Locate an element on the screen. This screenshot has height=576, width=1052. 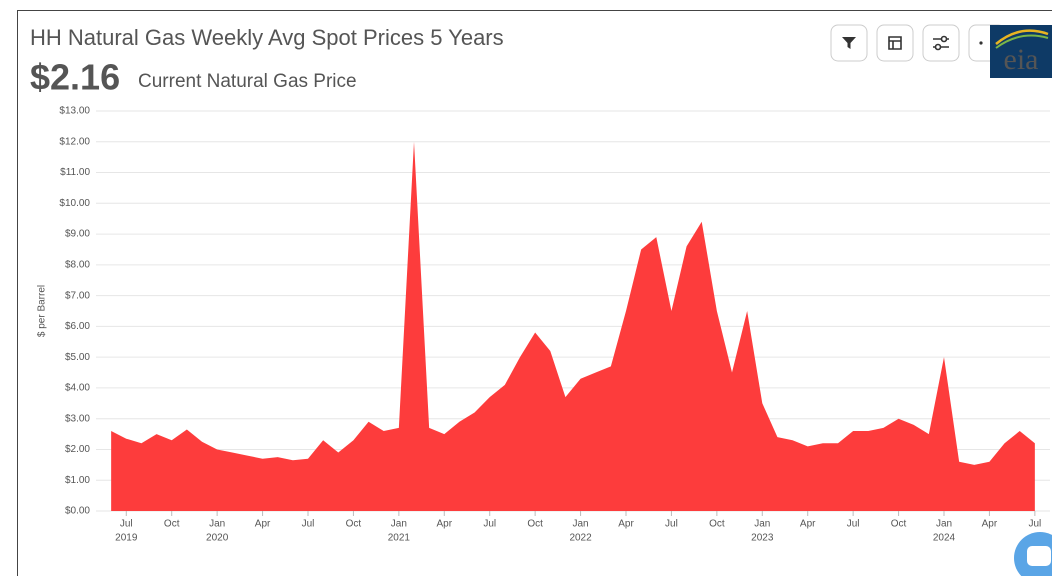
y-tick-label: $1.00 is located at coordinates (77, 480).